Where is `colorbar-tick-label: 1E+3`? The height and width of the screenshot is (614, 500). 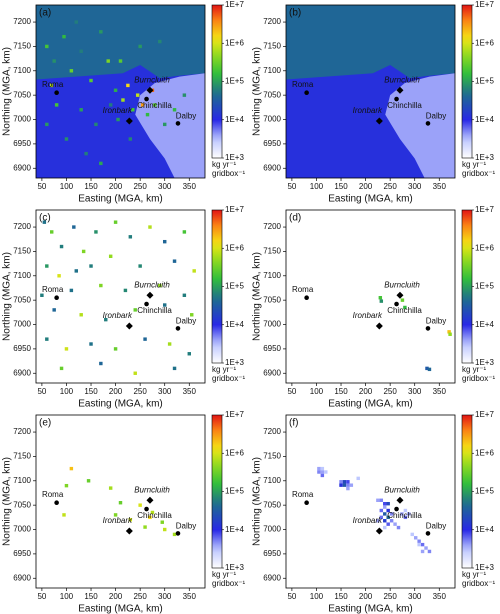
colorbar-tick-label: 1E+3 is located at coordinates (484, 157).